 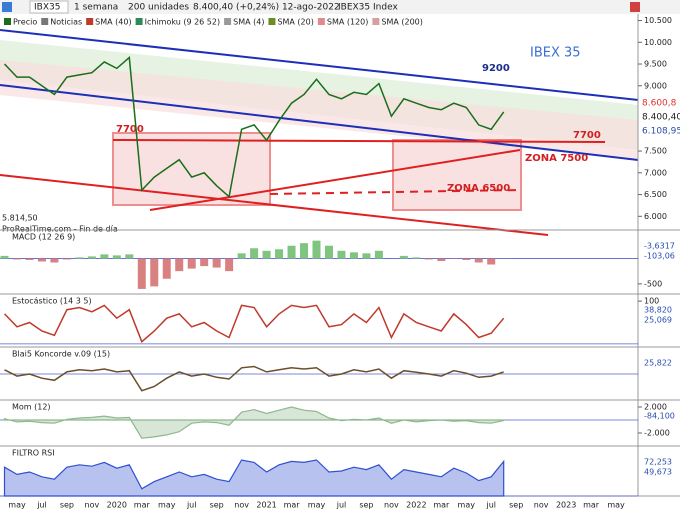 I want to click on price-label: 6.108,95, so click(x=661, y=132).